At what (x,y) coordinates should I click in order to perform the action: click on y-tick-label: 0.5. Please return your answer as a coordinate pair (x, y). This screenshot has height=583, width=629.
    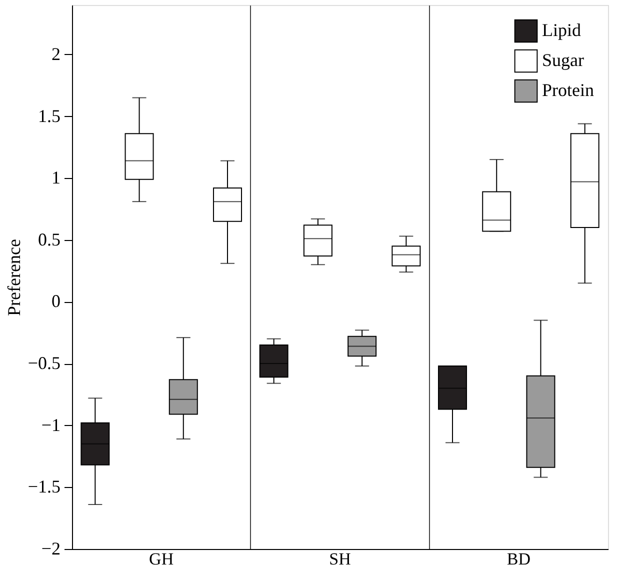
    Looking at the image, I should click on (49, 239).